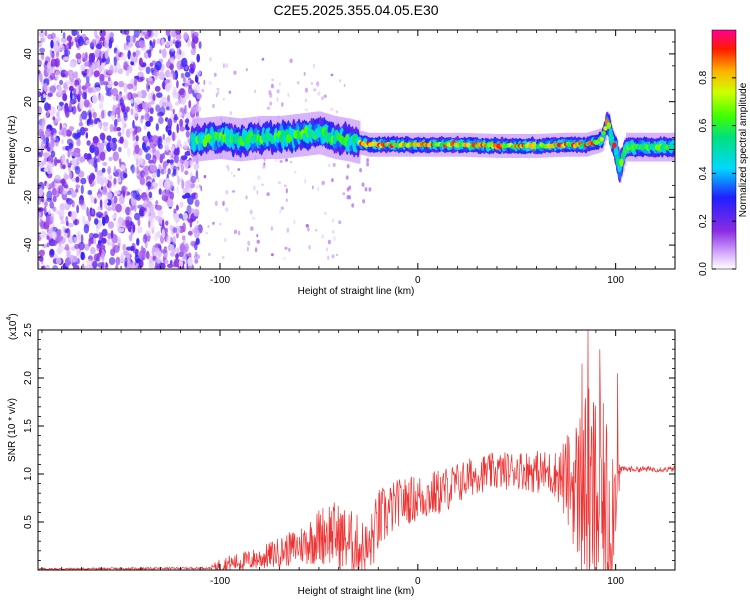  What do you see at coordinates (743, 149) in the screenshot?
I see `colorbar-label: Normalized spectral amplitude` at bounding box center [743, 149].